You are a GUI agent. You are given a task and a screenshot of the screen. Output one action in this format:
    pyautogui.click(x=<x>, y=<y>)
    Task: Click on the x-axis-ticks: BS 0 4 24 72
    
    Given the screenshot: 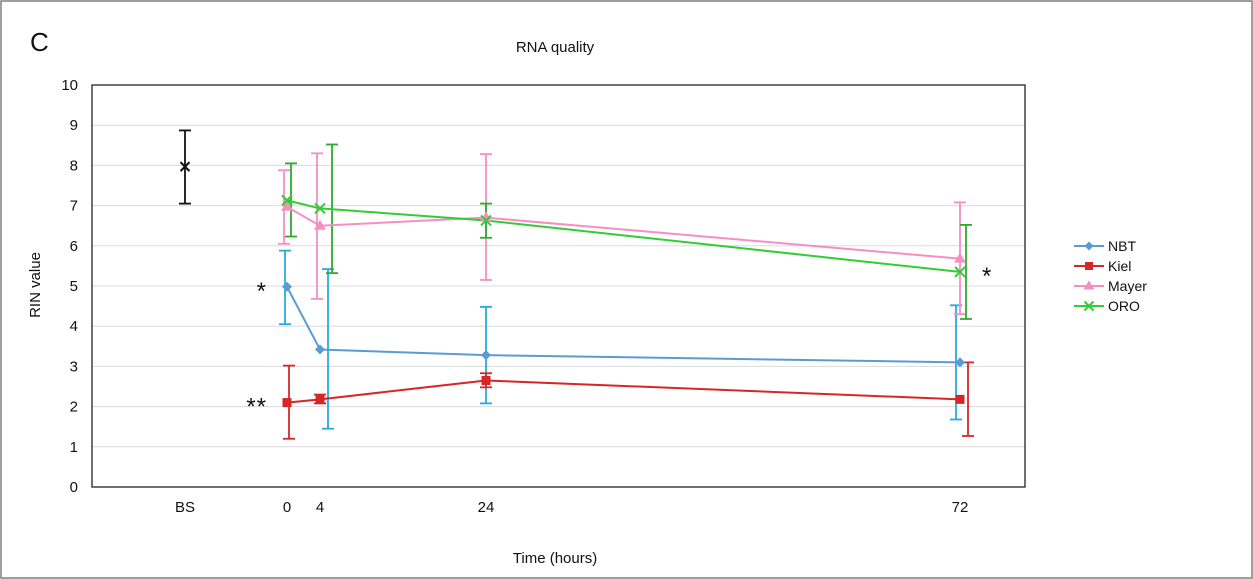 What is the action you would take?
    pyautogui.click(x=571, y=507)
    